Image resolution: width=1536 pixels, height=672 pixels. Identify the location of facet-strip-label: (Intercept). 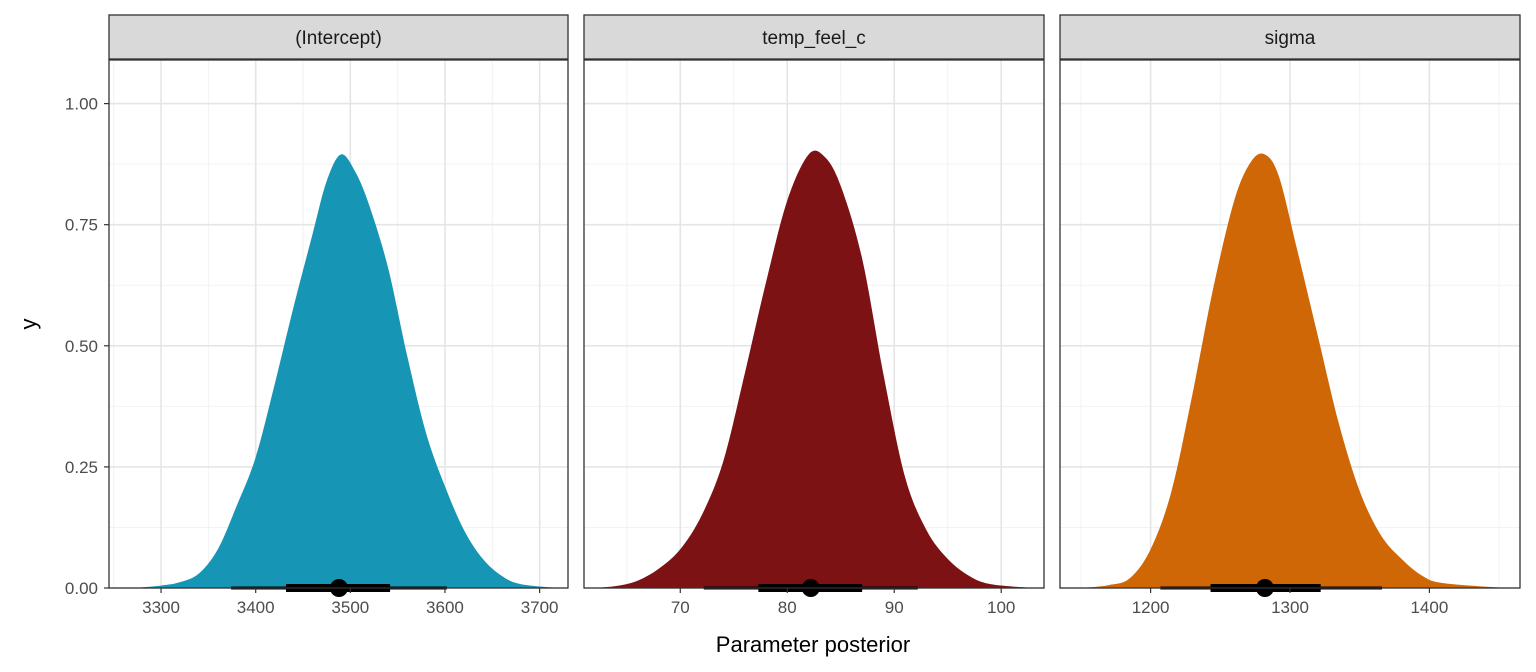
(338, 38).